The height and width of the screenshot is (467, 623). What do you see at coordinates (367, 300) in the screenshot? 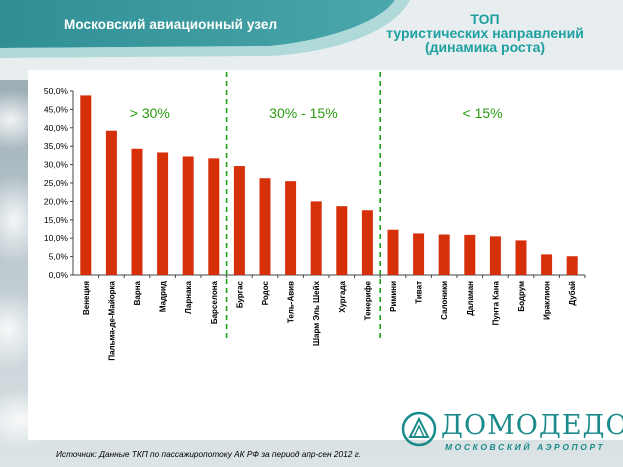
I see `category-label: Тенерифе` at bounding box center [367, 300].